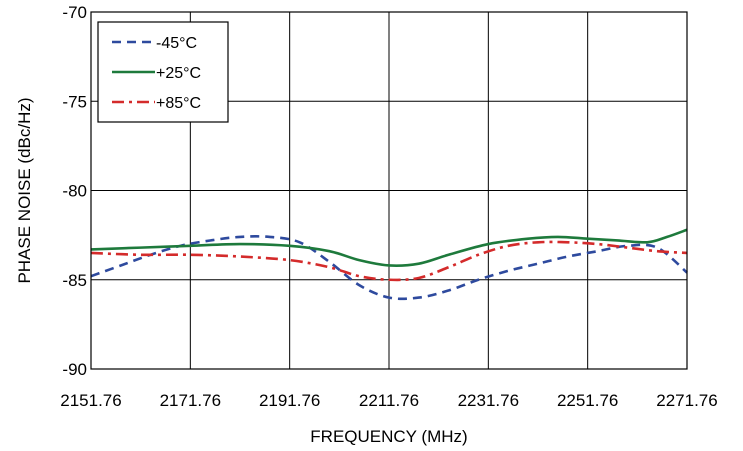  I want to click on x-tick-label: 2151.76, so click(90, 400).